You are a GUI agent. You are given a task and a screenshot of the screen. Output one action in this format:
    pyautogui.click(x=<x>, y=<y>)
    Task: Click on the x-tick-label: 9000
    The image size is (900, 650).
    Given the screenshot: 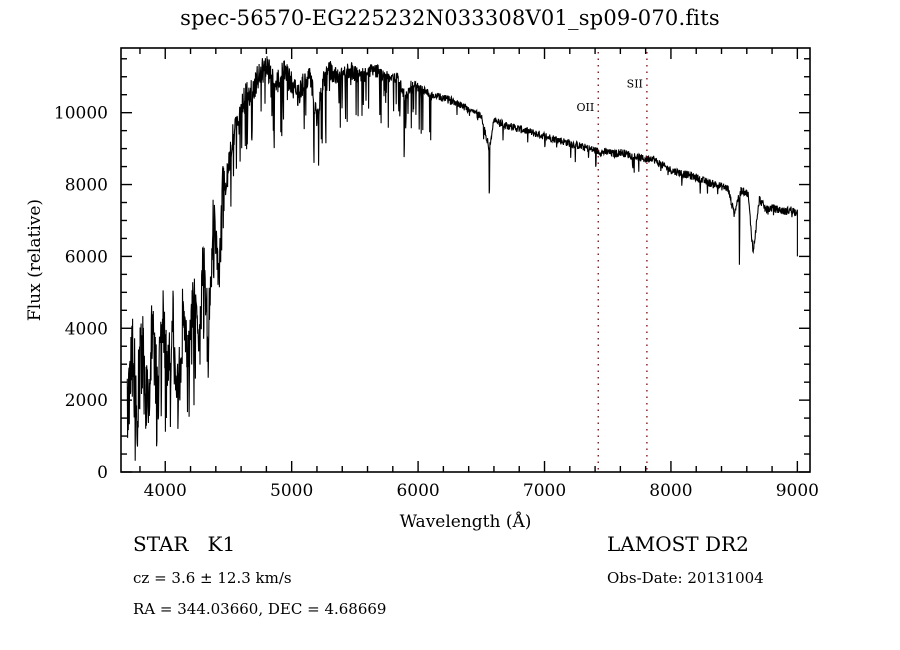 What is the action you would take?
    pyautogui.click(x=797, y=491)
    